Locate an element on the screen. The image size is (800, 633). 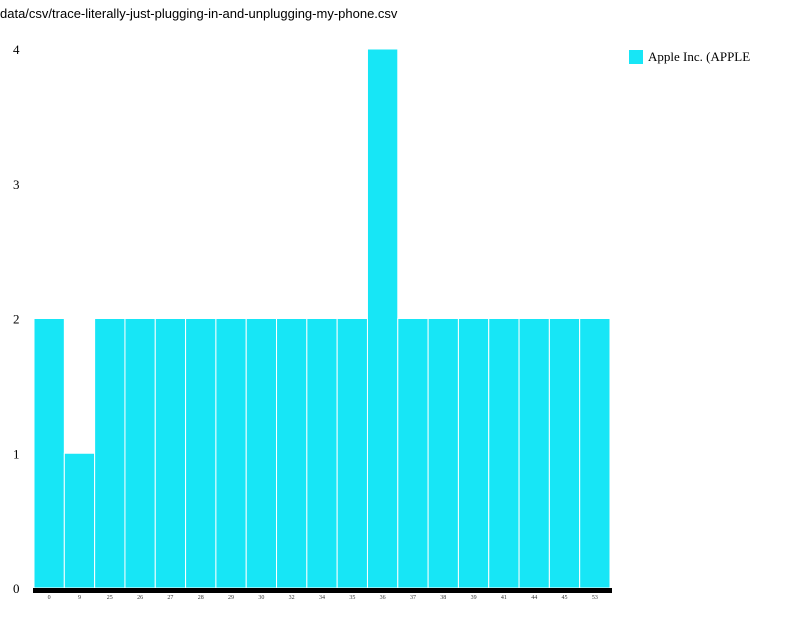
x-tick-label: 30 is located at coordinates (261, 598).